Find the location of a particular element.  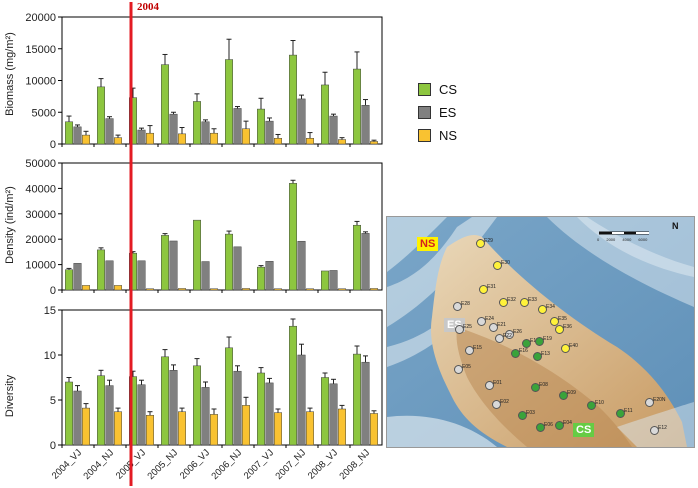

station-label: E20N is located at coordinates (659, 400).